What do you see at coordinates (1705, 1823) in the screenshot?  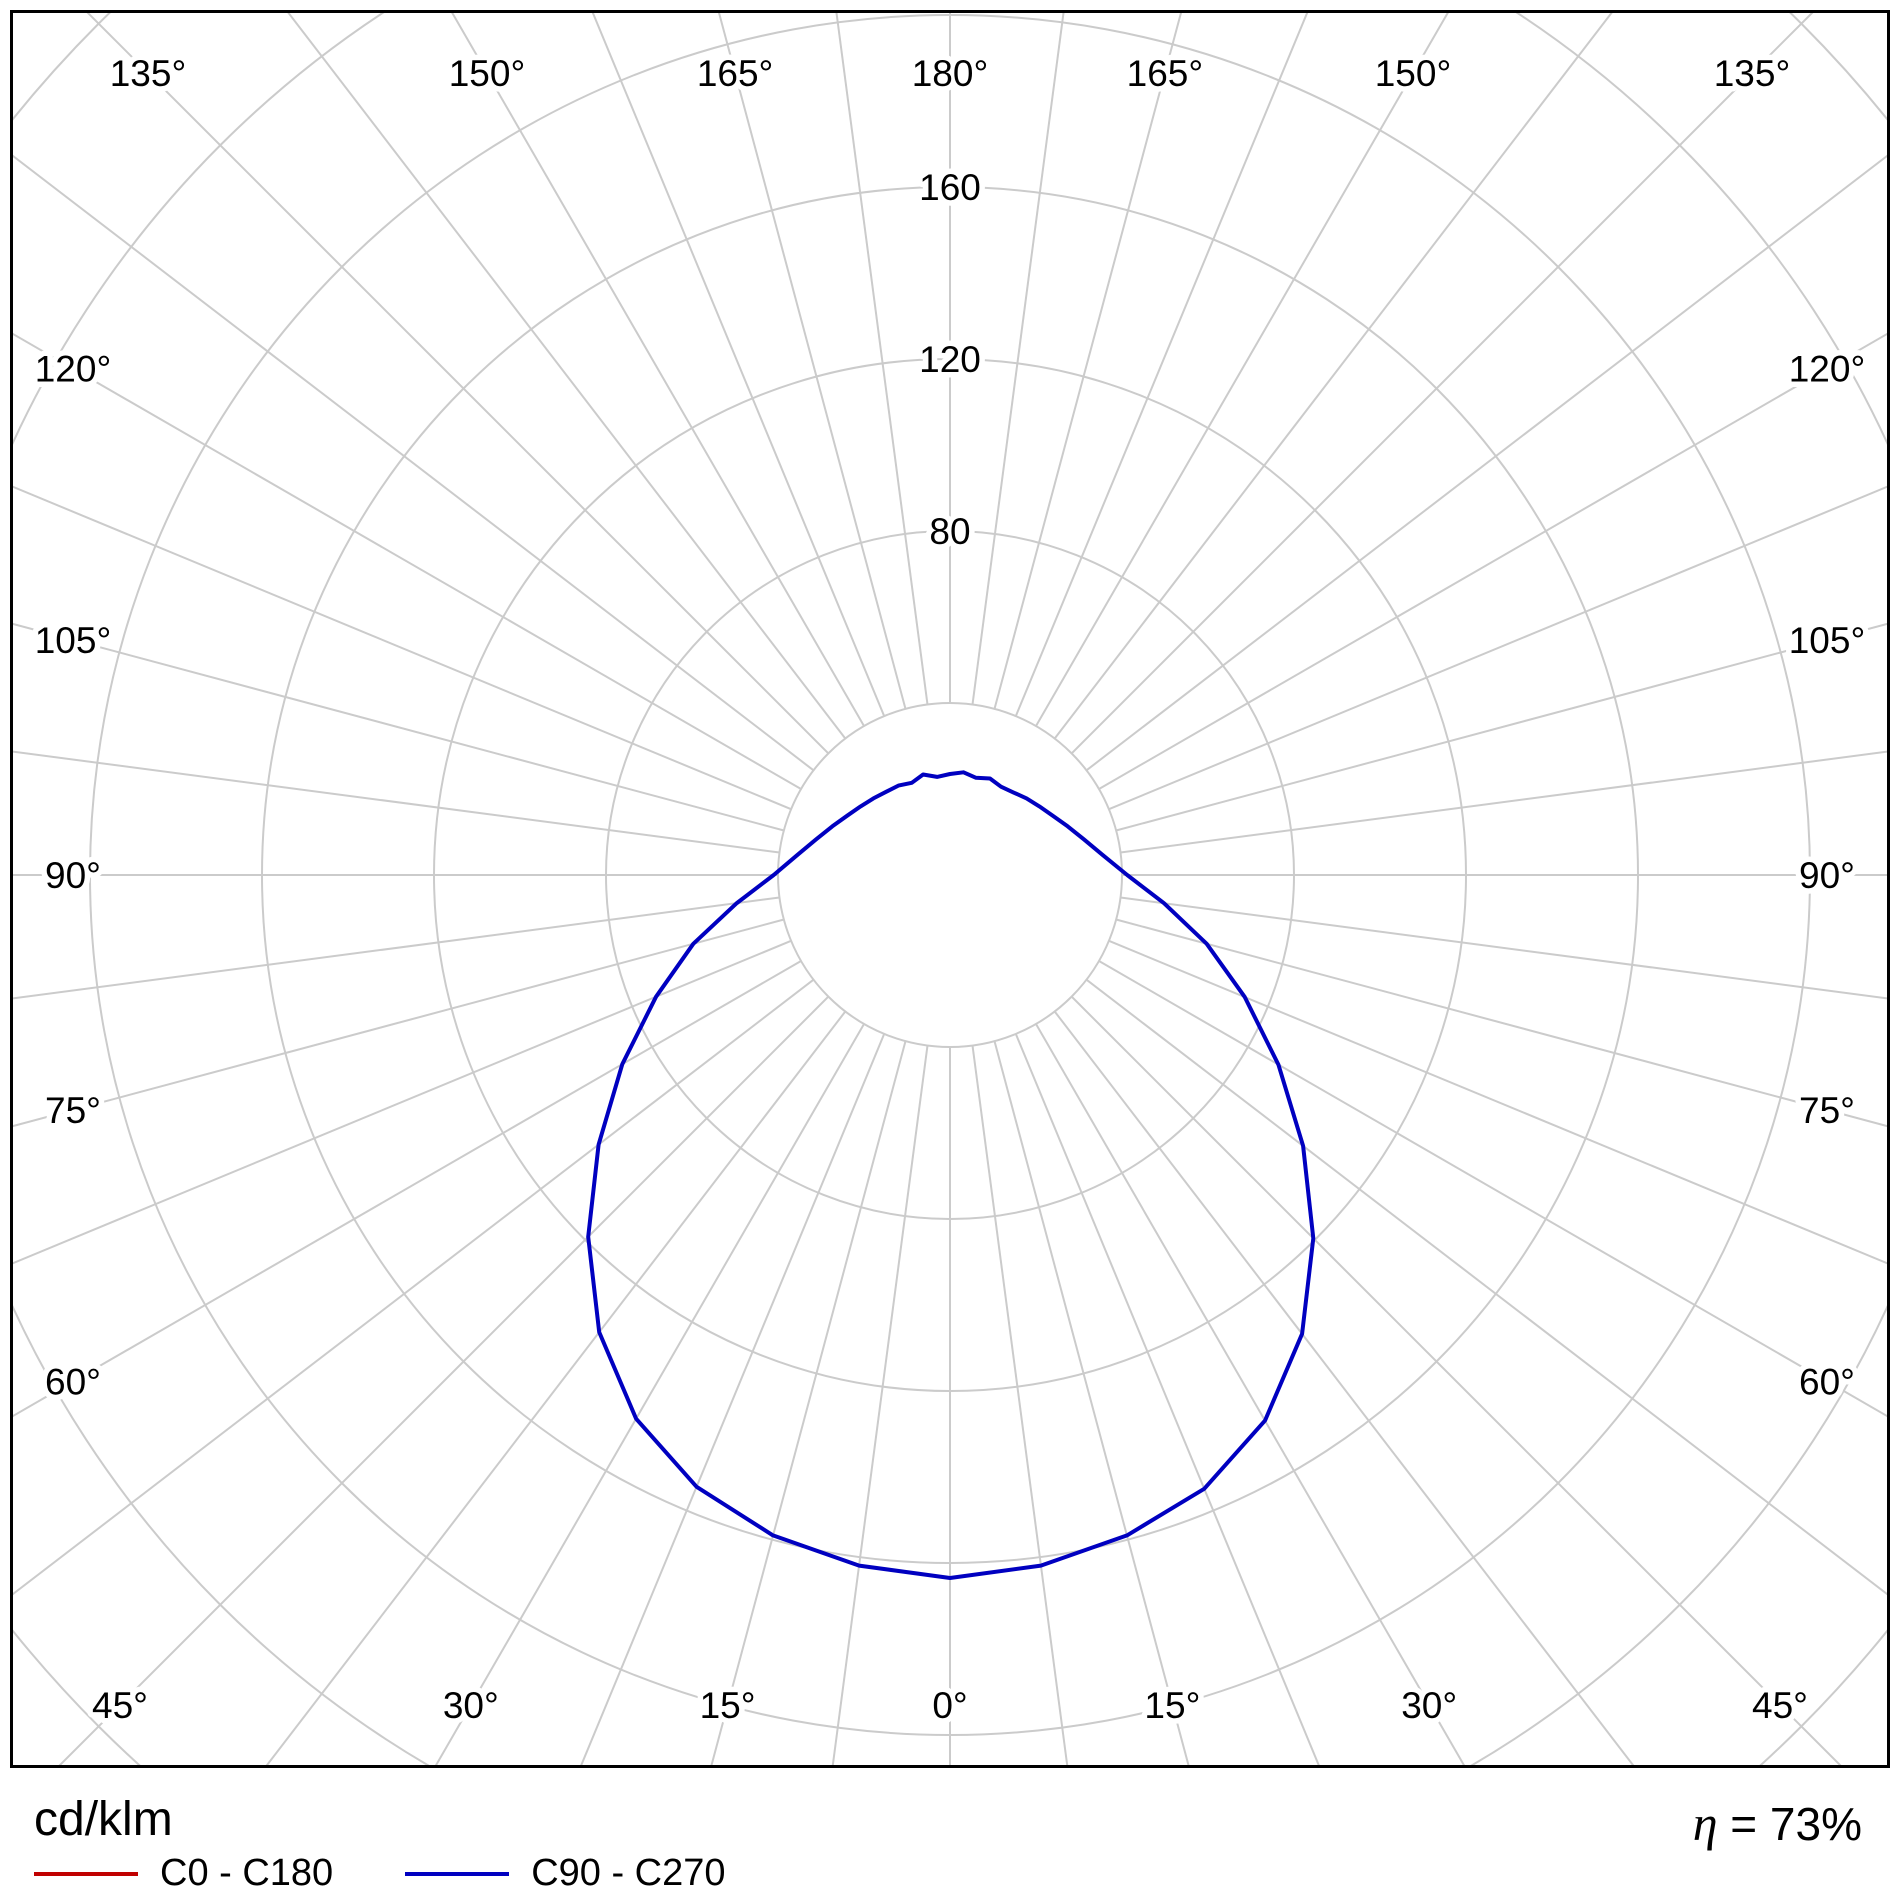 I see `eta-symbol: η` at bounding box center [1705, 1823].